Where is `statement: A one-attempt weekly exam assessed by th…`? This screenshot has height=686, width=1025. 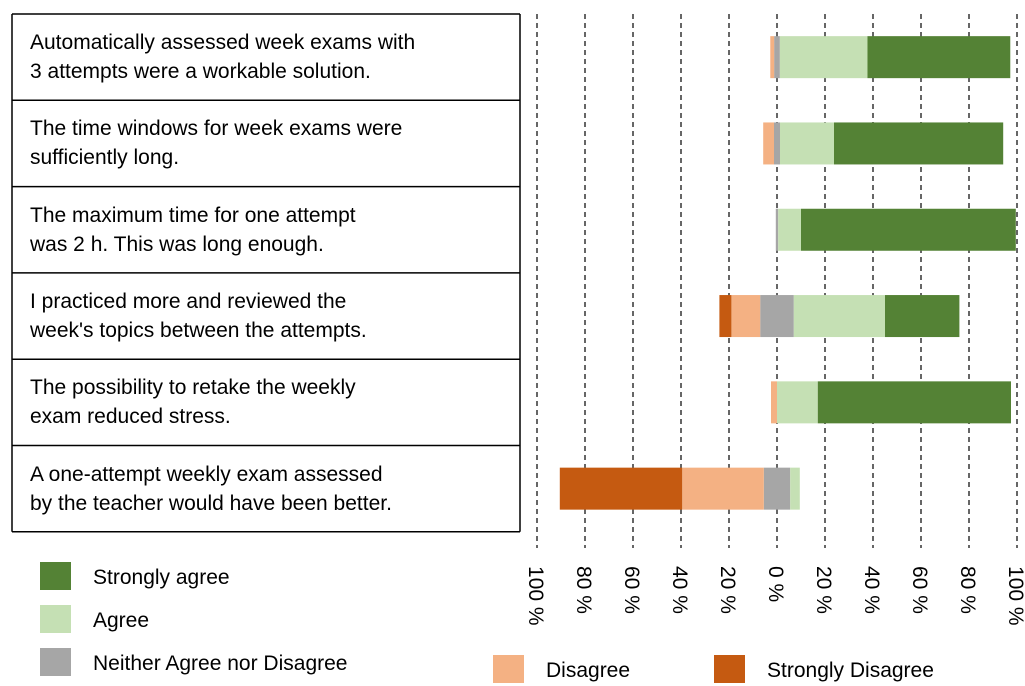 statement: A one-attempt weekly exam assessed by th… is located at coordinates (211, 488).